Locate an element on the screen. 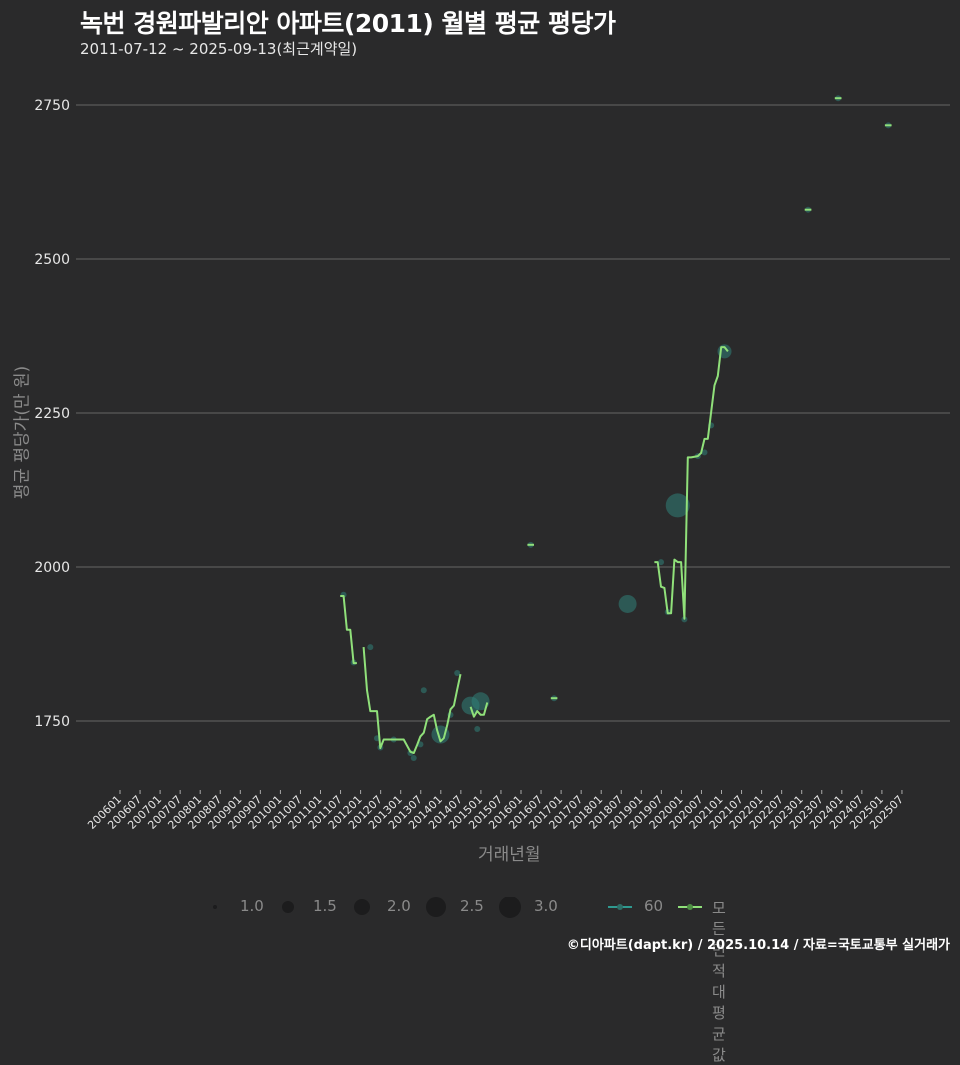 The width and height of the screenshot is (960, 1065). legend-size-2: 2.0 is located at coordinates (399, 906).